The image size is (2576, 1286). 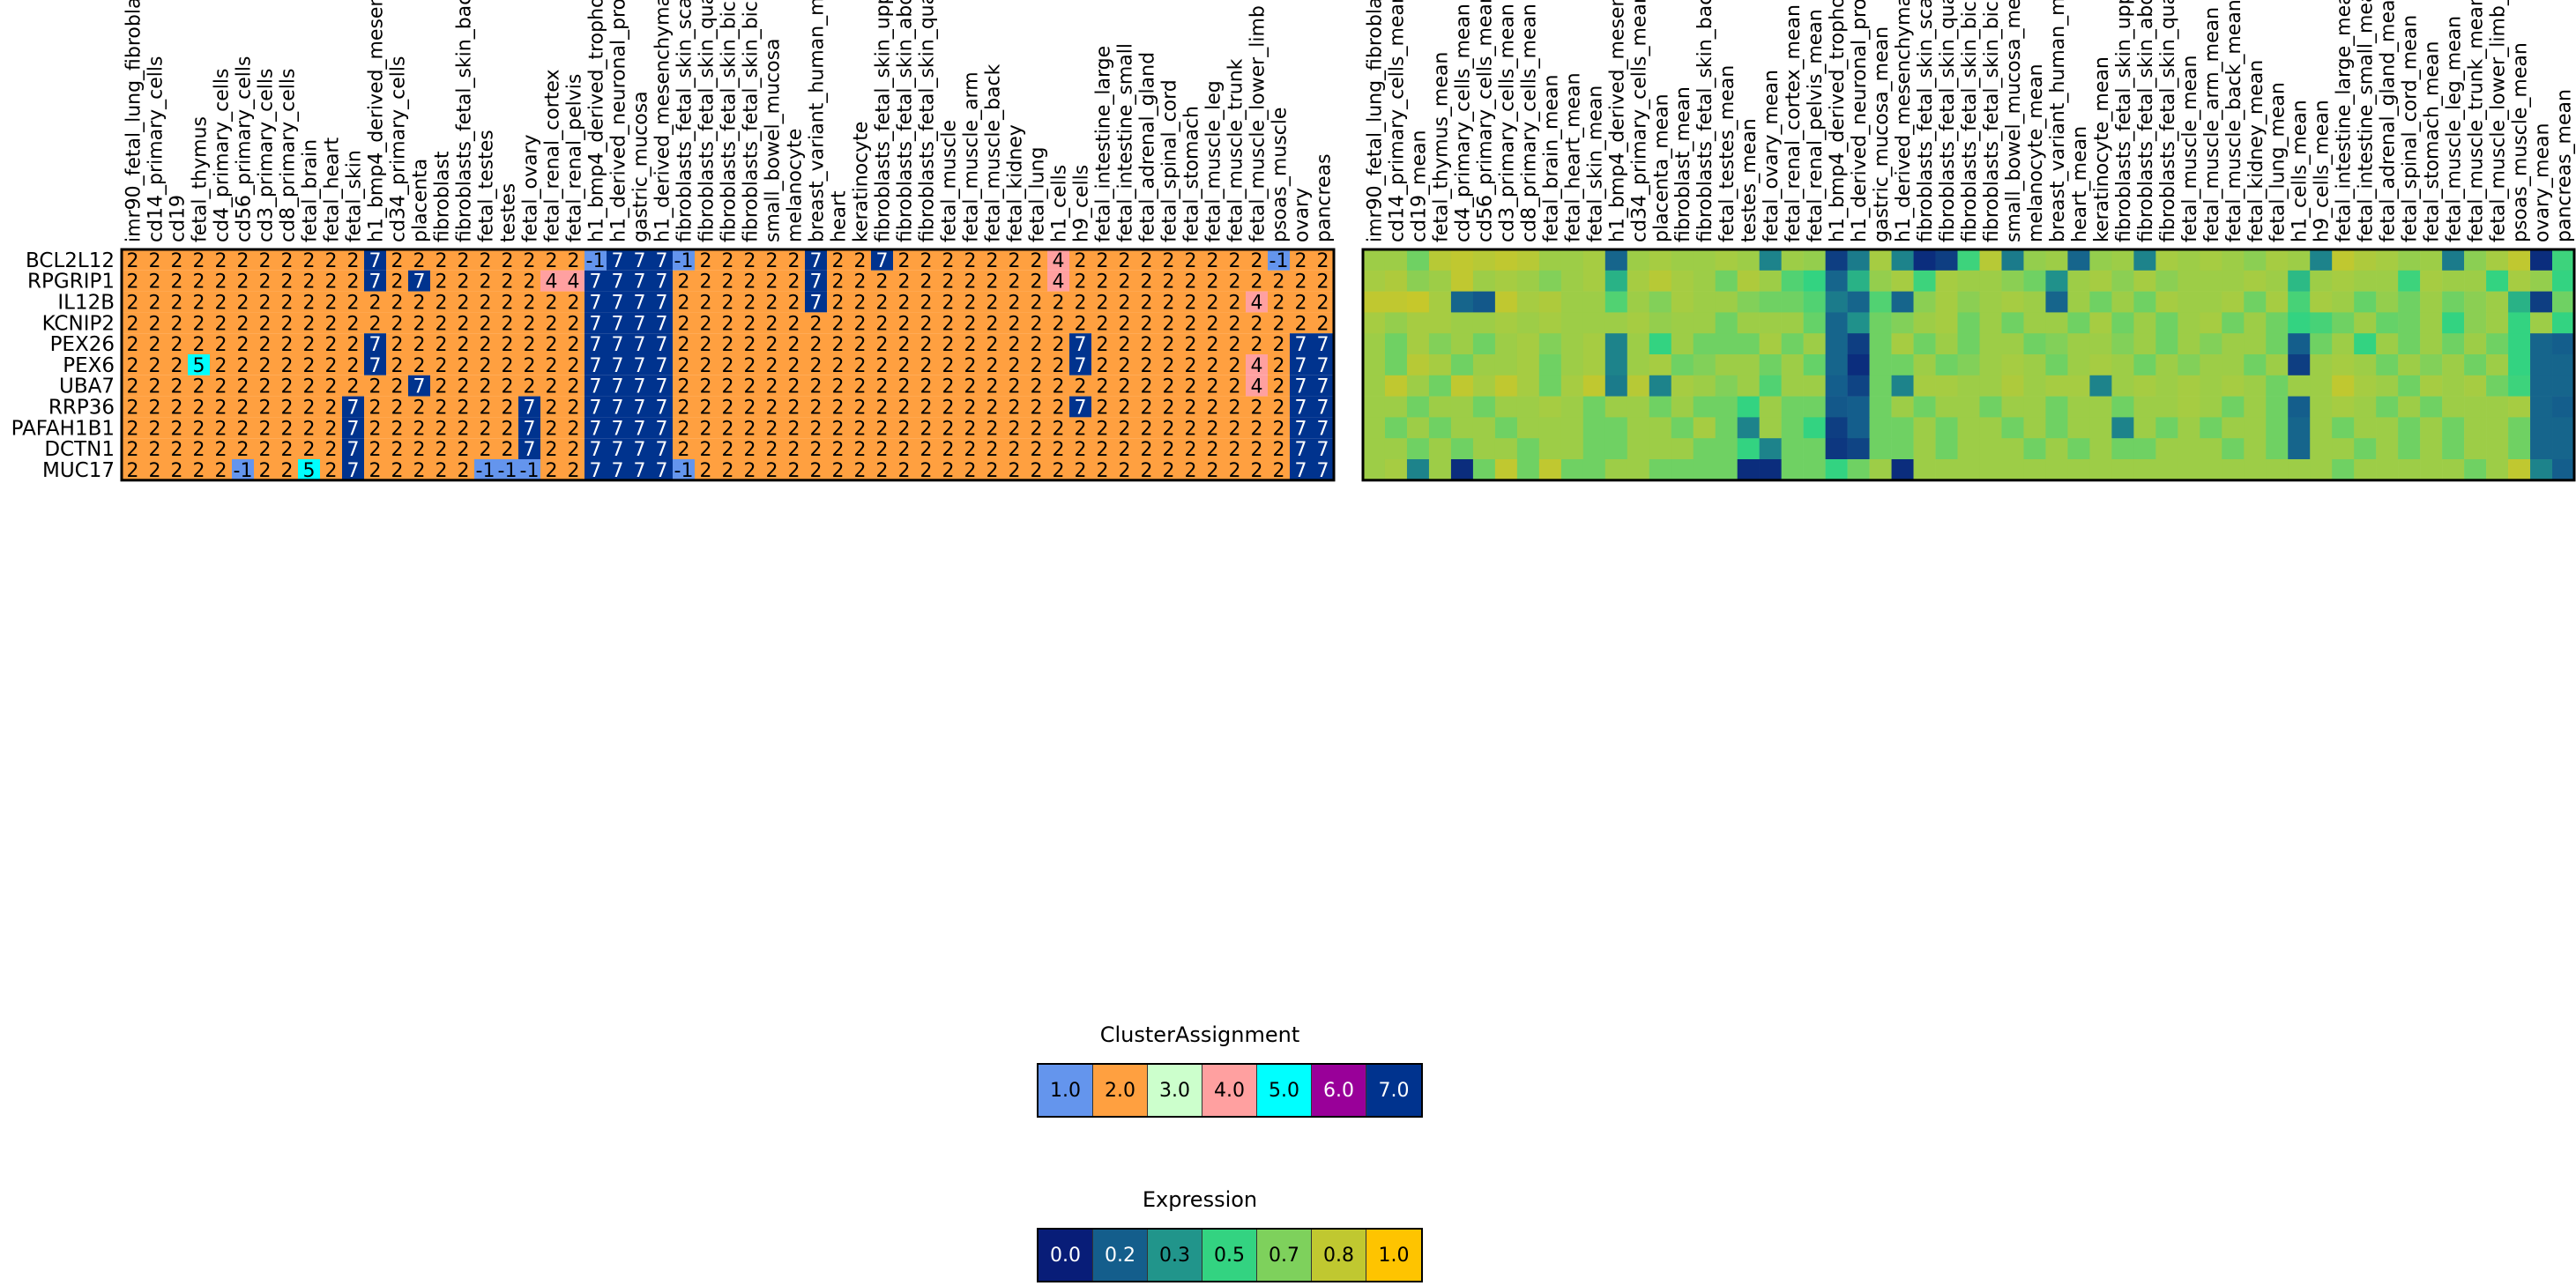 What do you see at coordinates (684, 261) in the screenshot?
I see `cluster-cell-label: -1` at bounding box center [684, 261].